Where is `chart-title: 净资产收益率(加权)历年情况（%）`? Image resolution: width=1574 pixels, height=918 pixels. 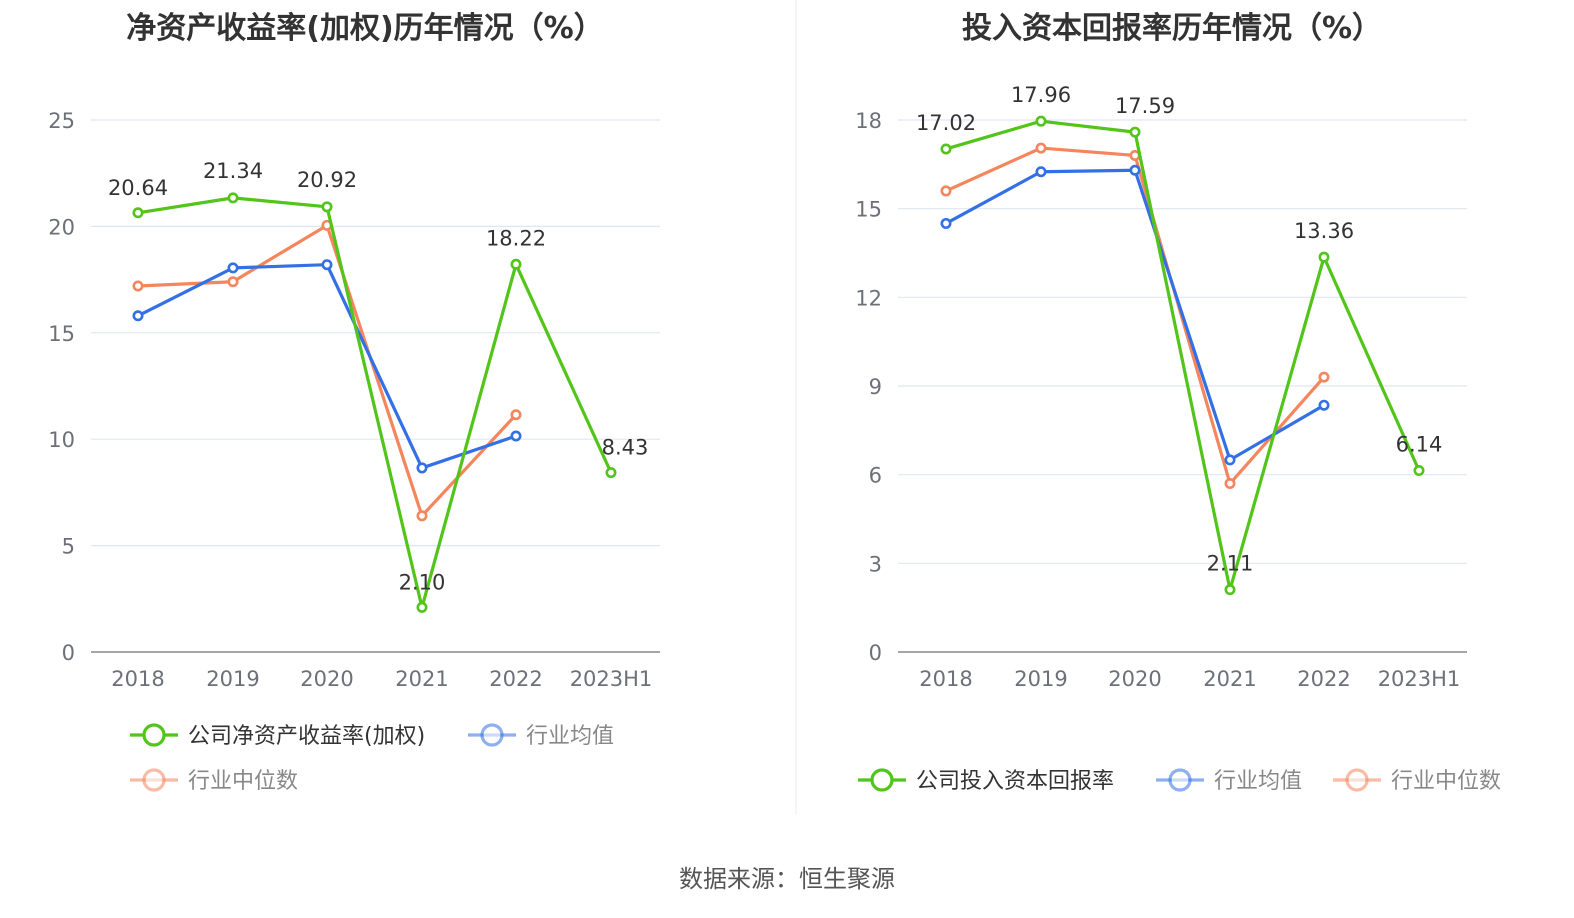
chart-title: 净资产收益率(加权)历年情况（%） is located at coordinates (364, 28).